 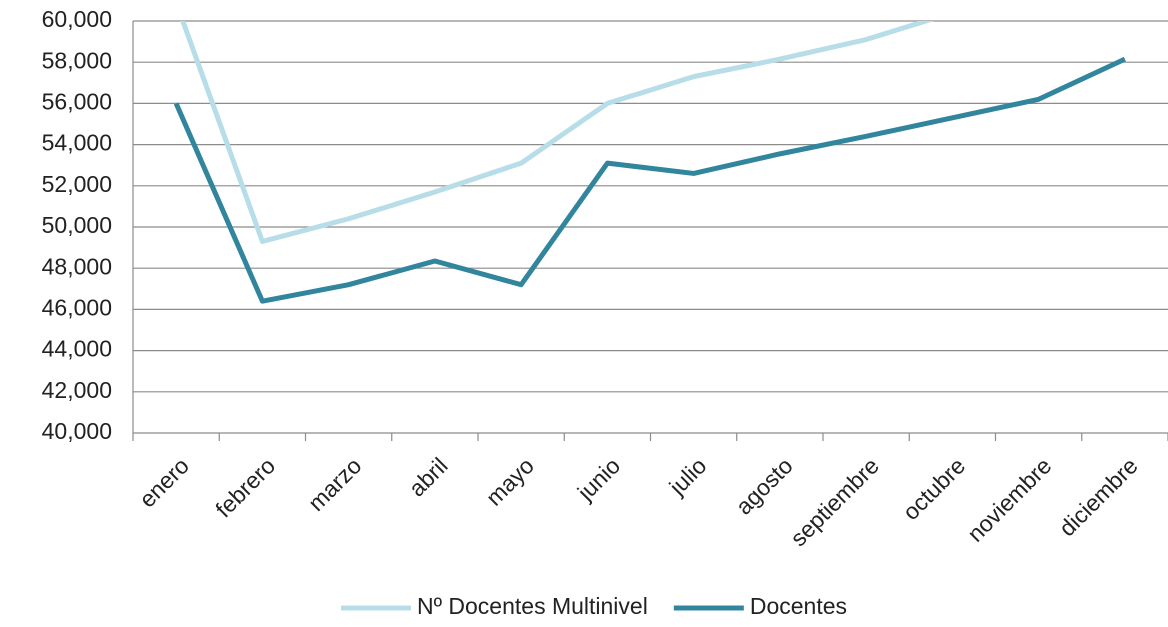 What do you see at coordinates (687, 476) in the screenshot?
I see `x-tick-label: julio` at bounding box center [687, 476].